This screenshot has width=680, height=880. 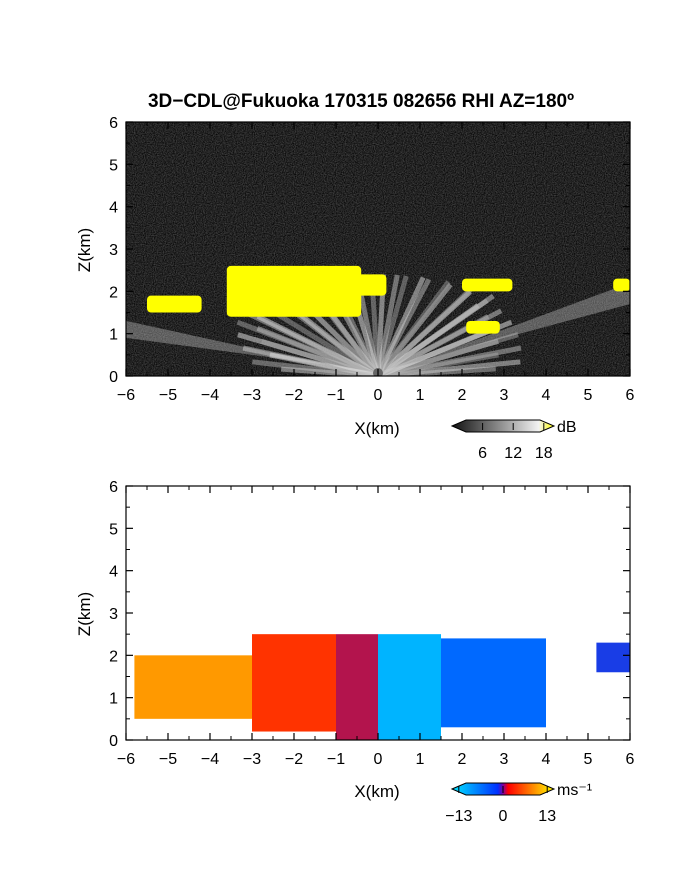 I want to click on figure-title: 3D−CDL@Fukuoka 170315 082656 RHI AZ=180º, so click(x=361, y=101).